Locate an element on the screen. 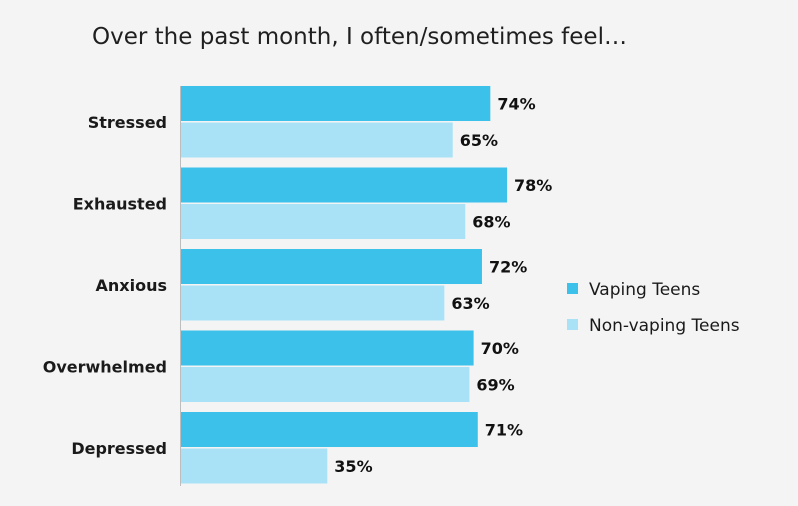  value-label-overwhelmed-vaping-teens: 70% is located at coordinates (500, 348).